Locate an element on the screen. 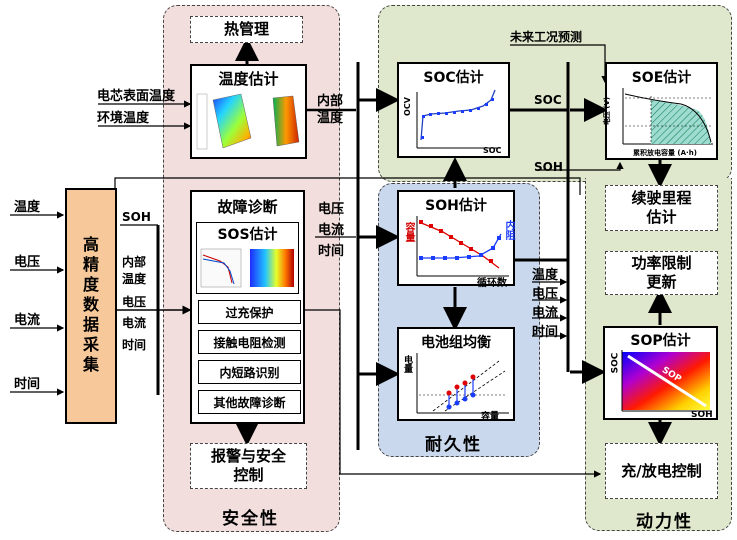 The width and height of the screenshot is (737, 540). sop-input-time: 时间 is located at coordinates (545, 332).